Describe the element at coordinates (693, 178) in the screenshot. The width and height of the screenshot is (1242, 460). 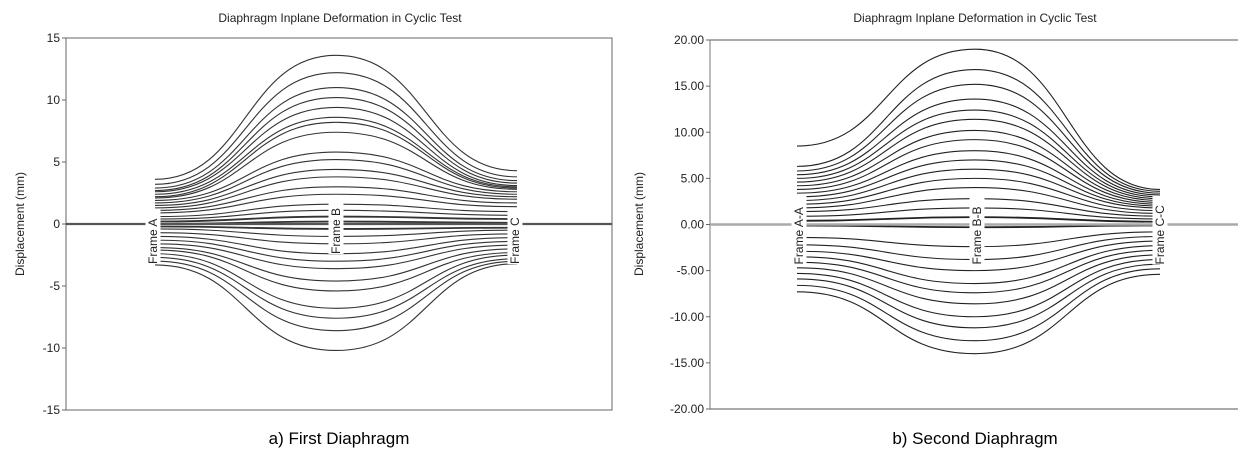
I see `chart-b-y-tick-label: 5.00` at that location.